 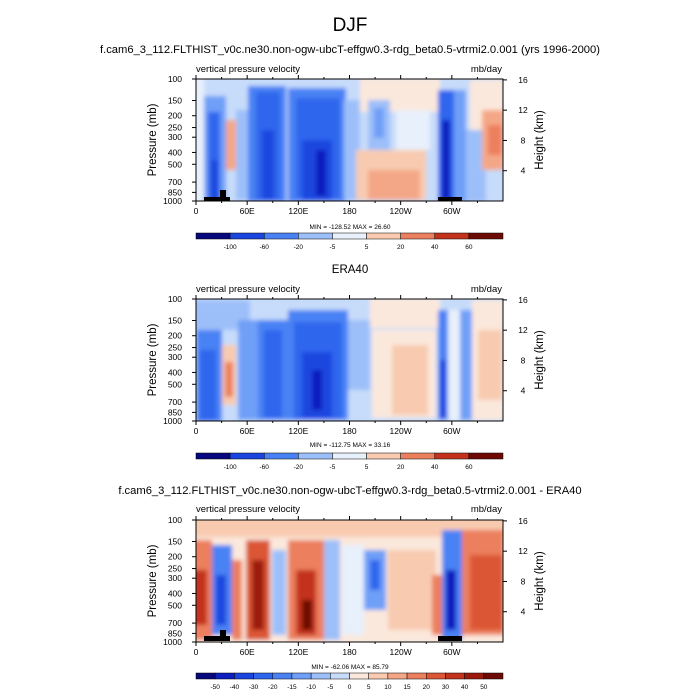 What do you see at coordinates (248, 289) in the screenshot?
I see `panel-era40-variable: vertical pressure velocity` at bounding box center [248, 289].